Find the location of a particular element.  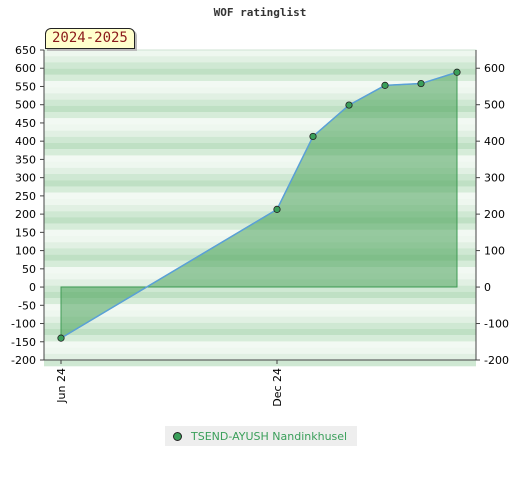

left-tick-label: 500 is located at coordinates (25, 105).